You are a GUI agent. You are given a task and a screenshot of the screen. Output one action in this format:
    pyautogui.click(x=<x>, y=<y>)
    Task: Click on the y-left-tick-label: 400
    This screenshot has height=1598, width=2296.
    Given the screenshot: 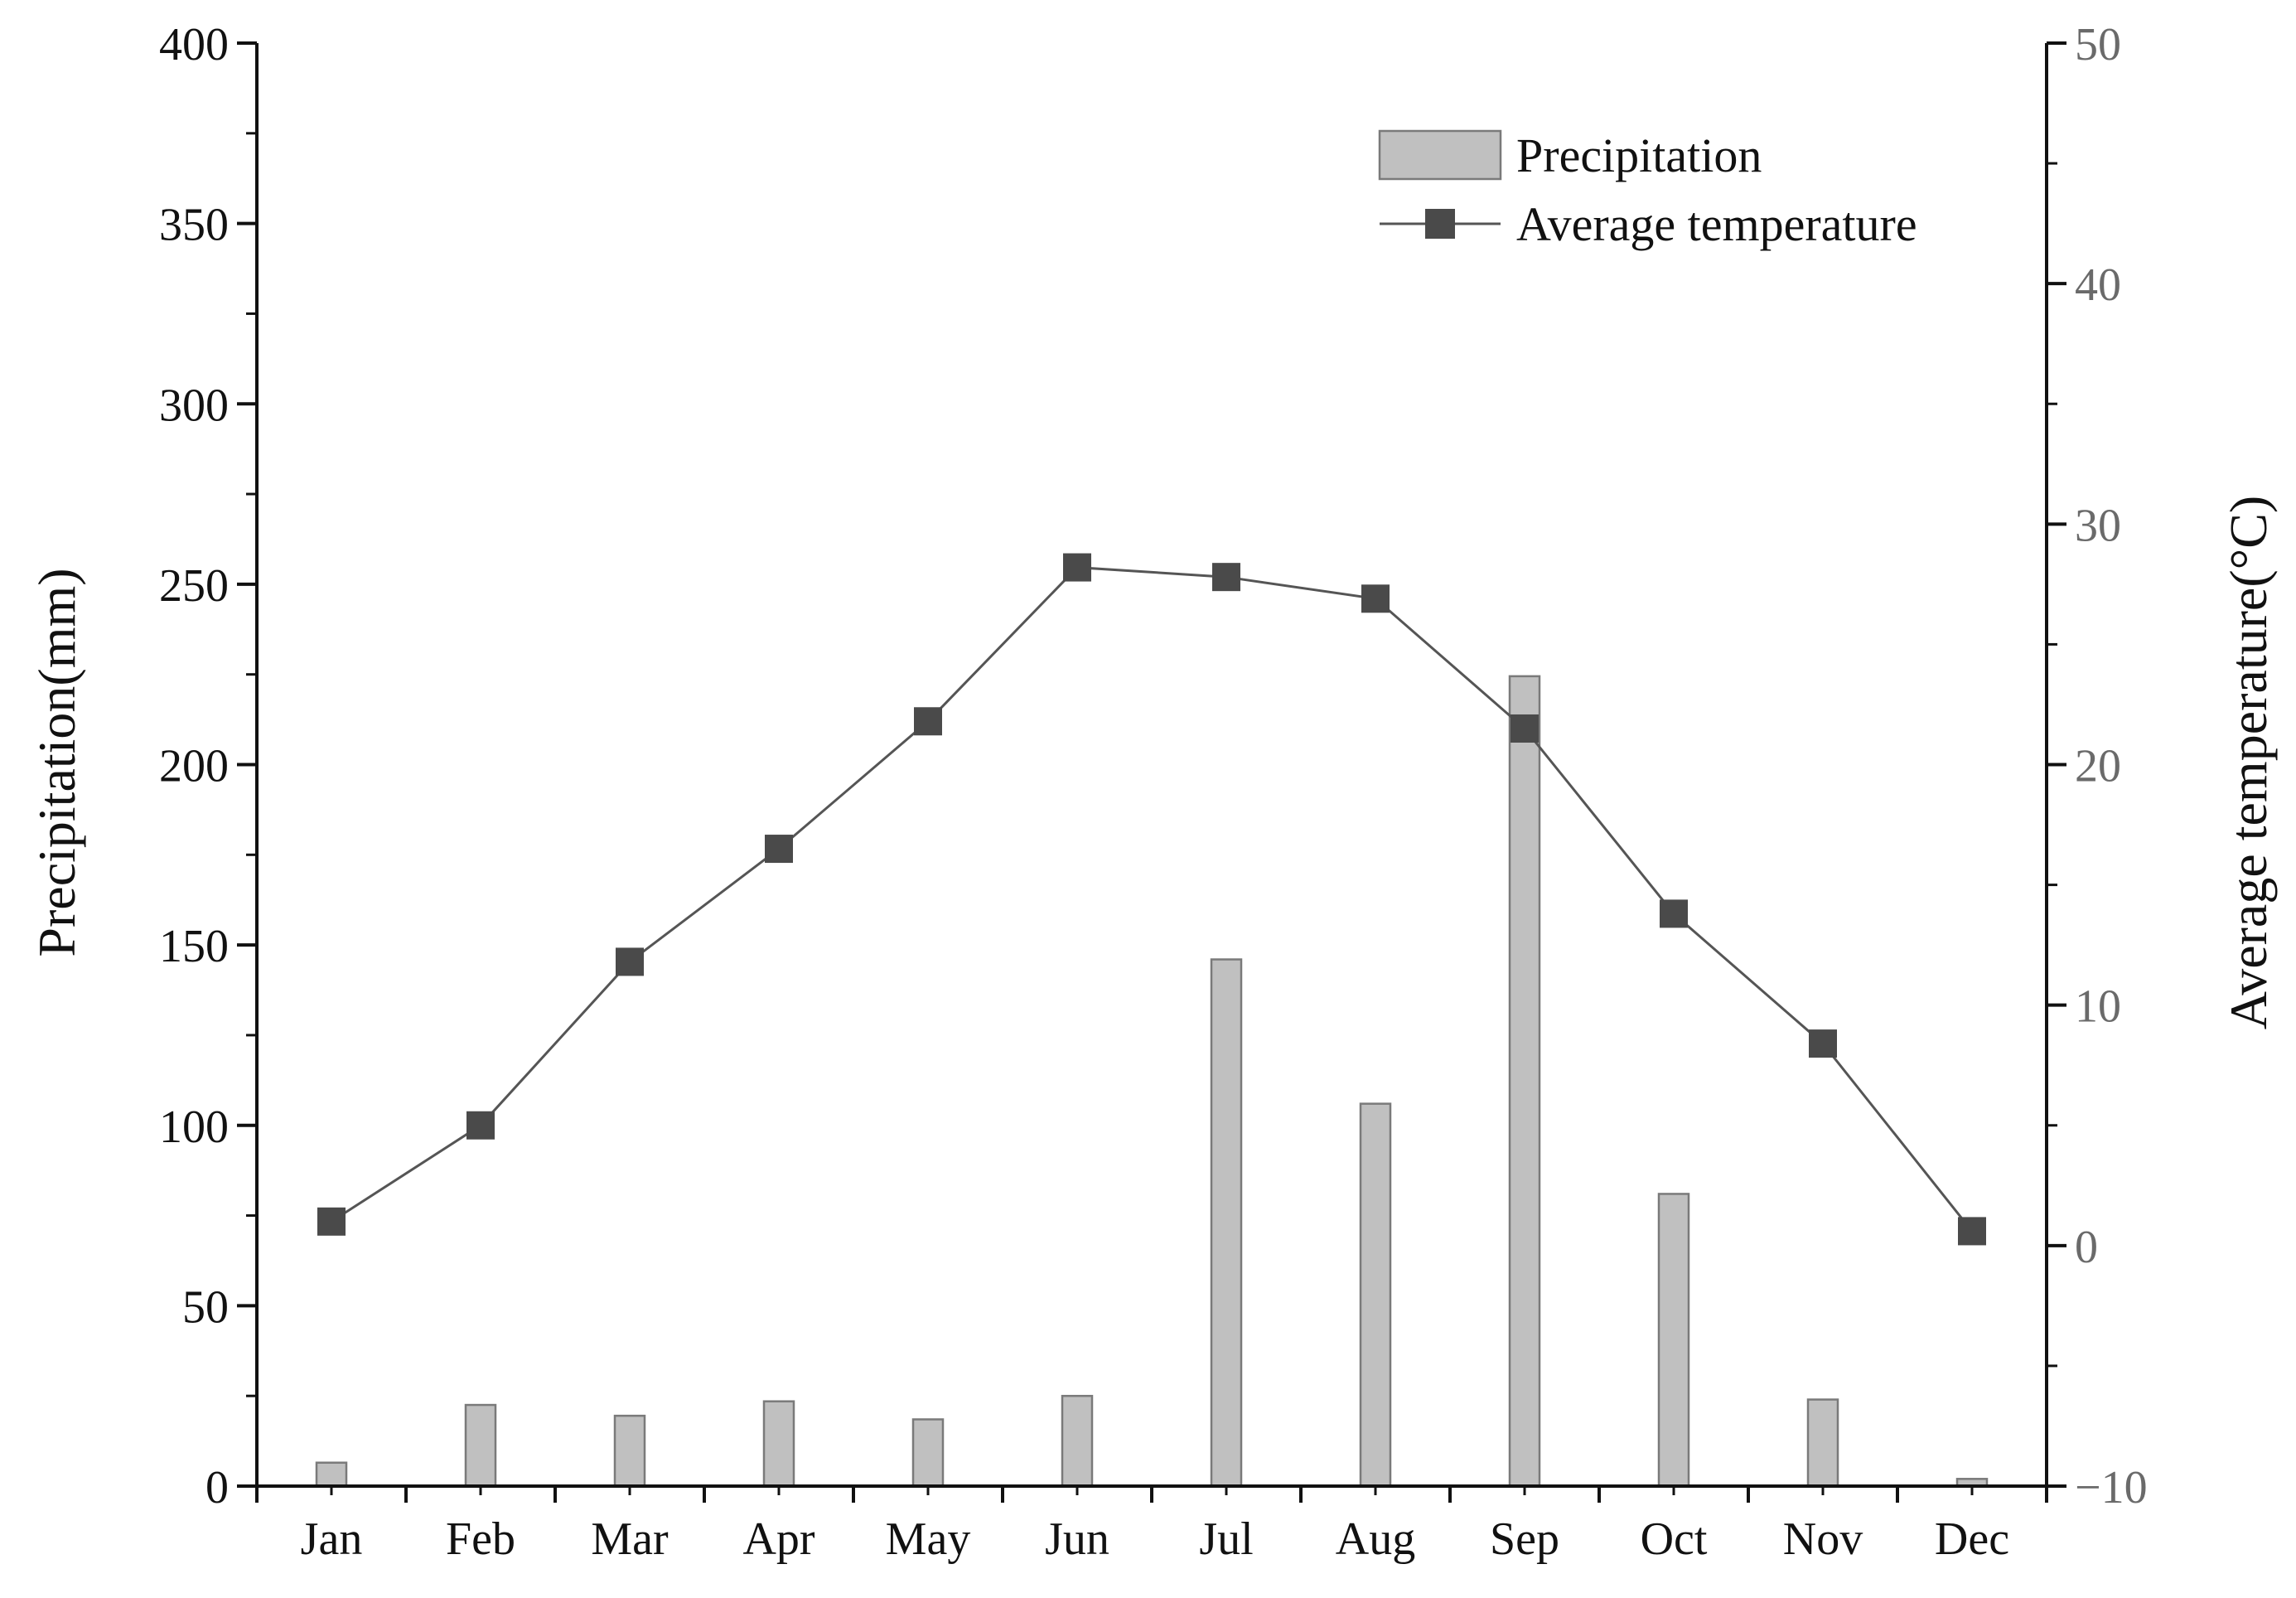 What is the action you would take?
    pyautogui.click(x=194, y=44)
    